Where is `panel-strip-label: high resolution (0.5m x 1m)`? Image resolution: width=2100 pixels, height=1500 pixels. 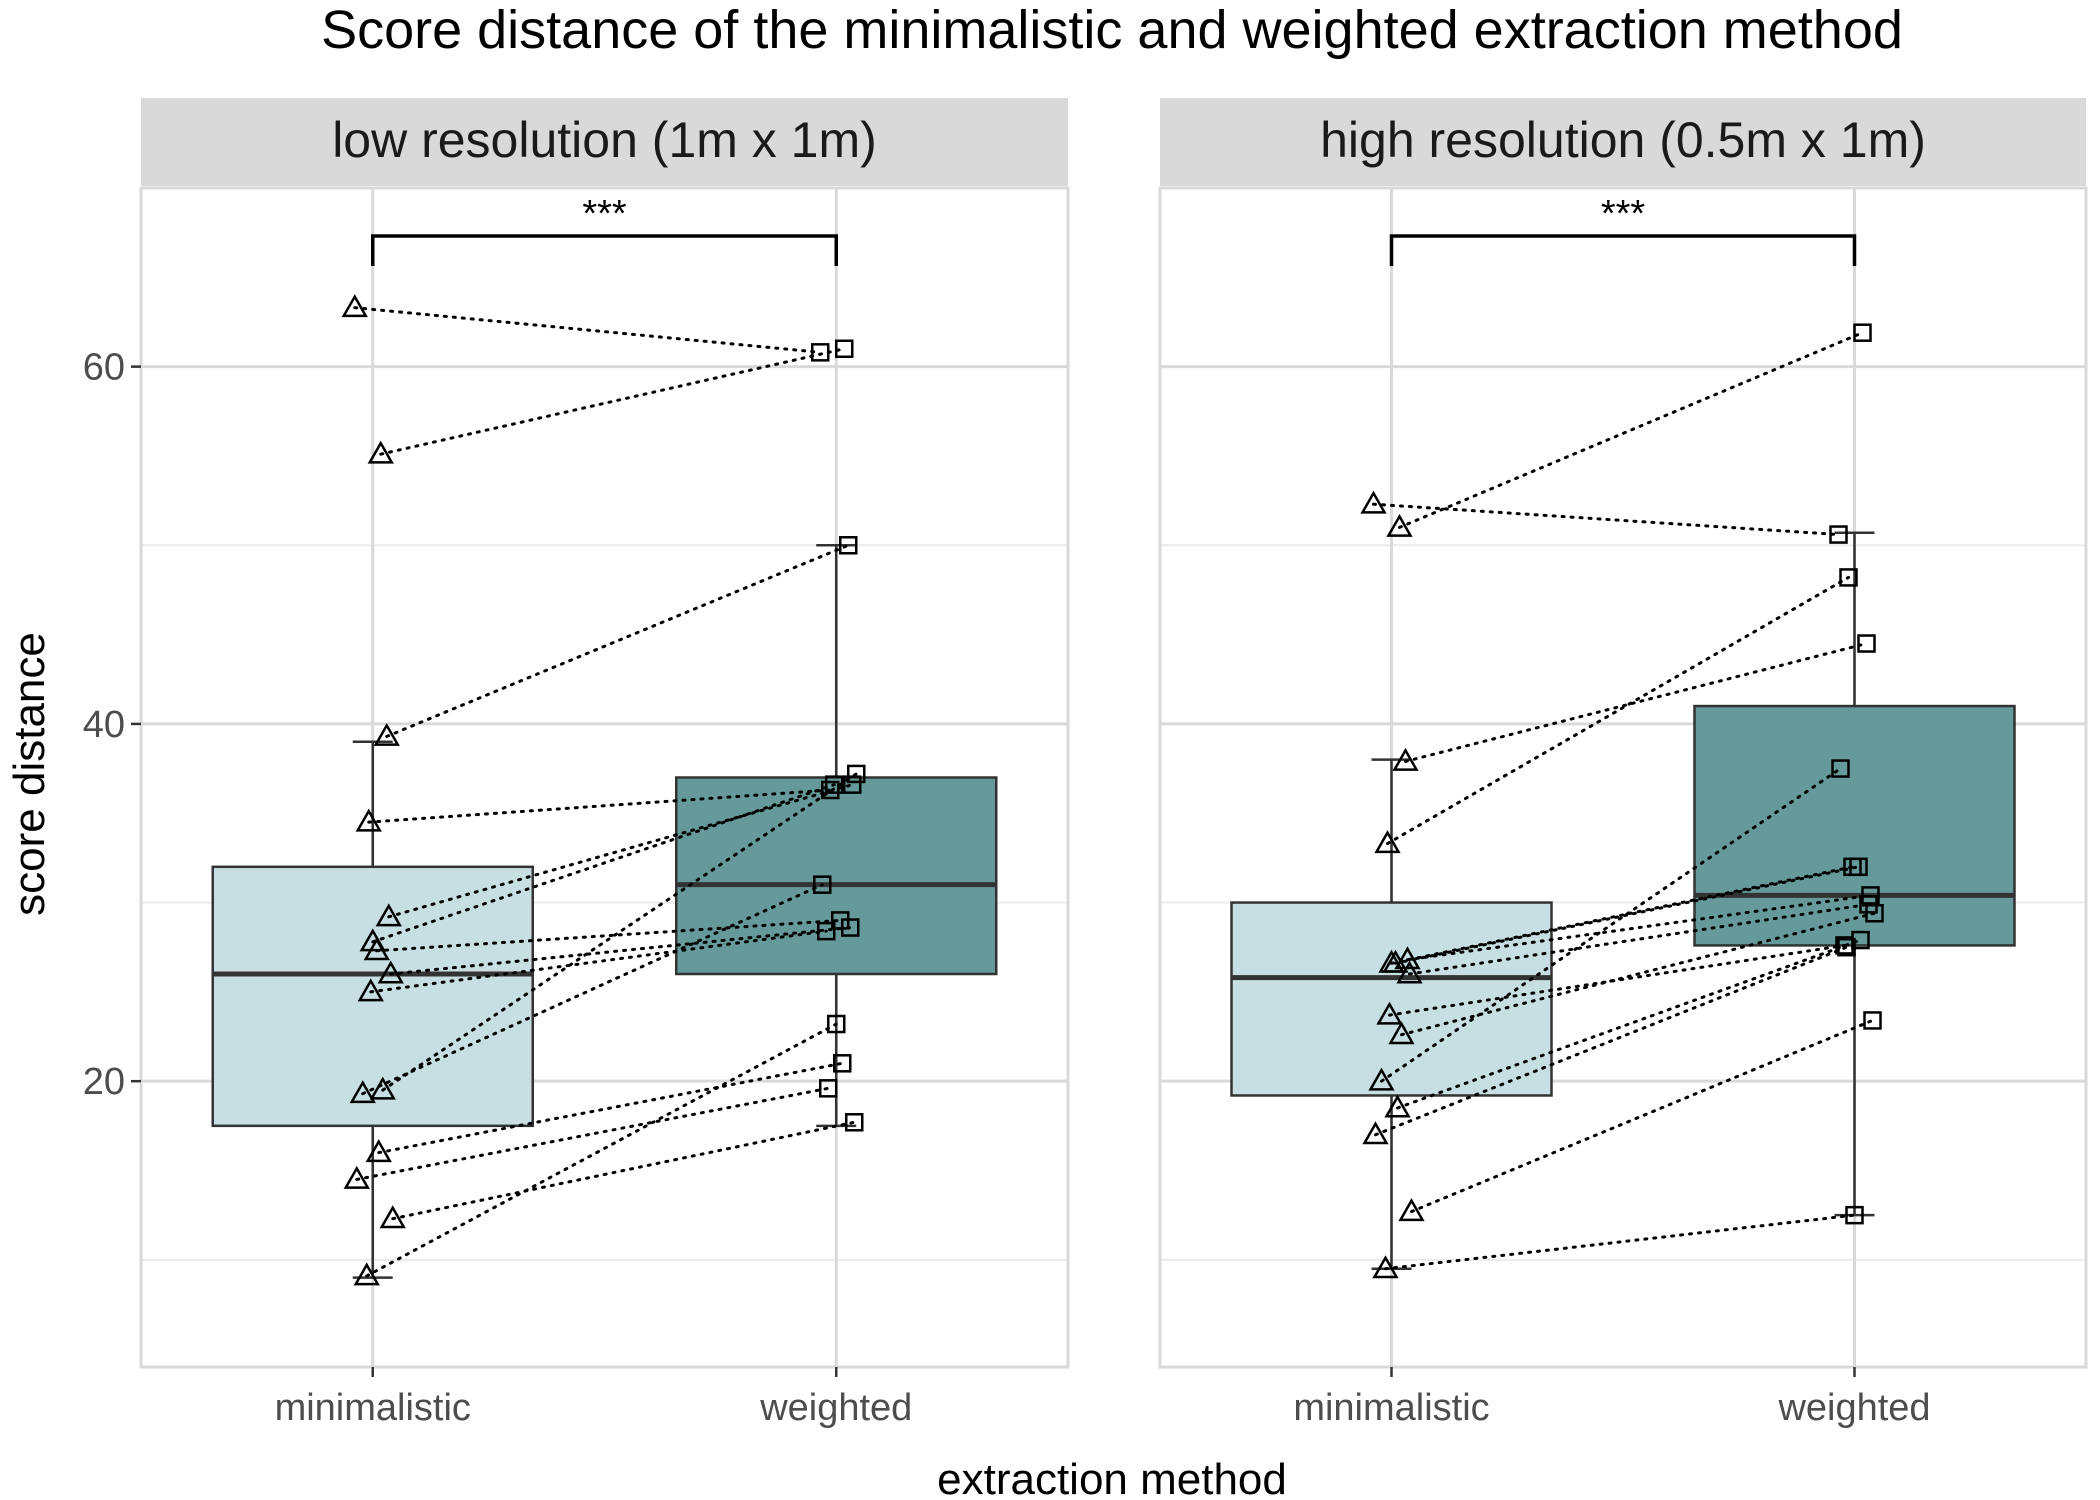
panel-strip-label: high resolution (0.5m x 1m) is located at coordinates (1623, 140).